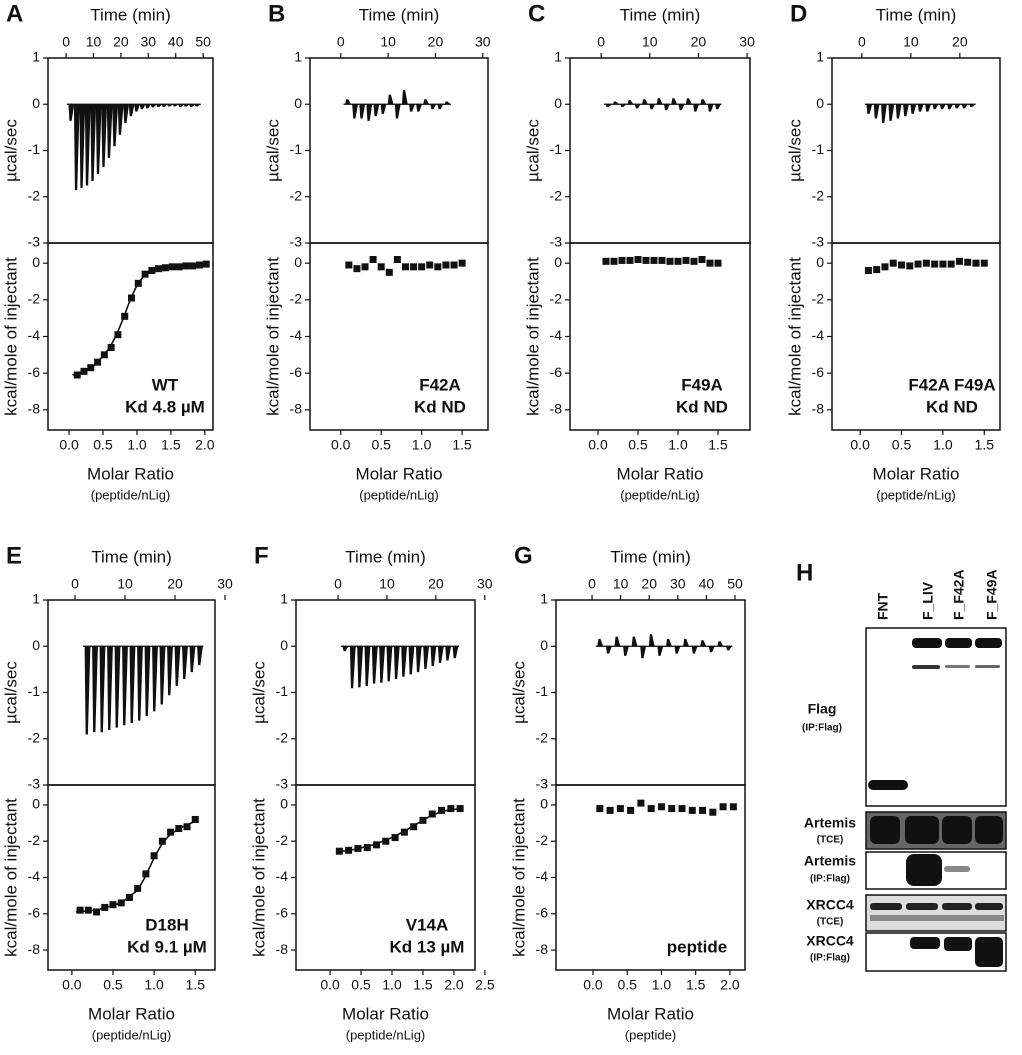 Image resolution: width=1022 pixels, height=1055 pixels. Describe the element at coordinates (556, 372) in the screenshot. I see `y-tick-label: -6` at that location.